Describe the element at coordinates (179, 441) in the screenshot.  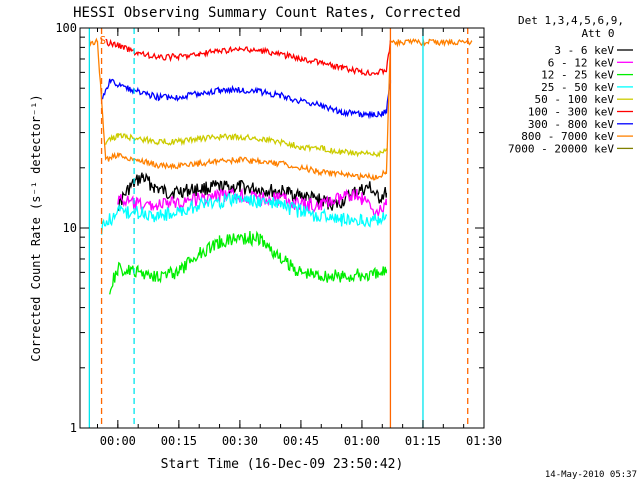
I see `x-tick-label: 00:15` at that location.